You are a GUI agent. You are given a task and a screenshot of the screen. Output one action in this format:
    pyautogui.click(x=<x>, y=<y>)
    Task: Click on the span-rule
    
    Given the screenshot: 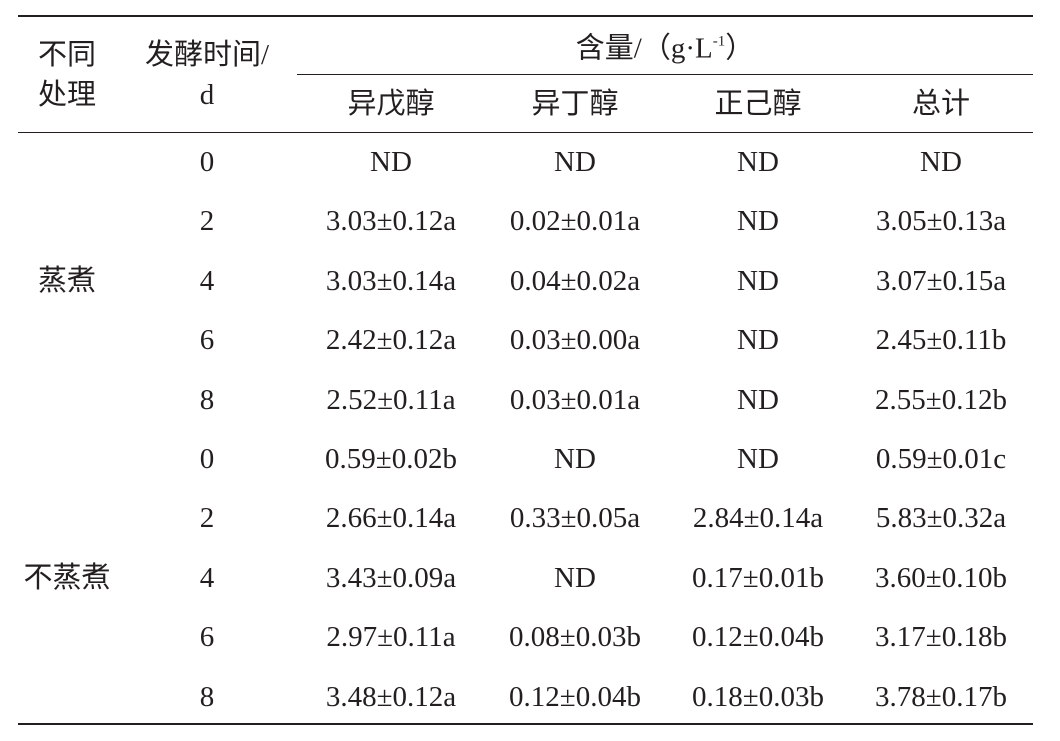 What is the action you would take?
    pyautogui.click(x=665, y=74)
    